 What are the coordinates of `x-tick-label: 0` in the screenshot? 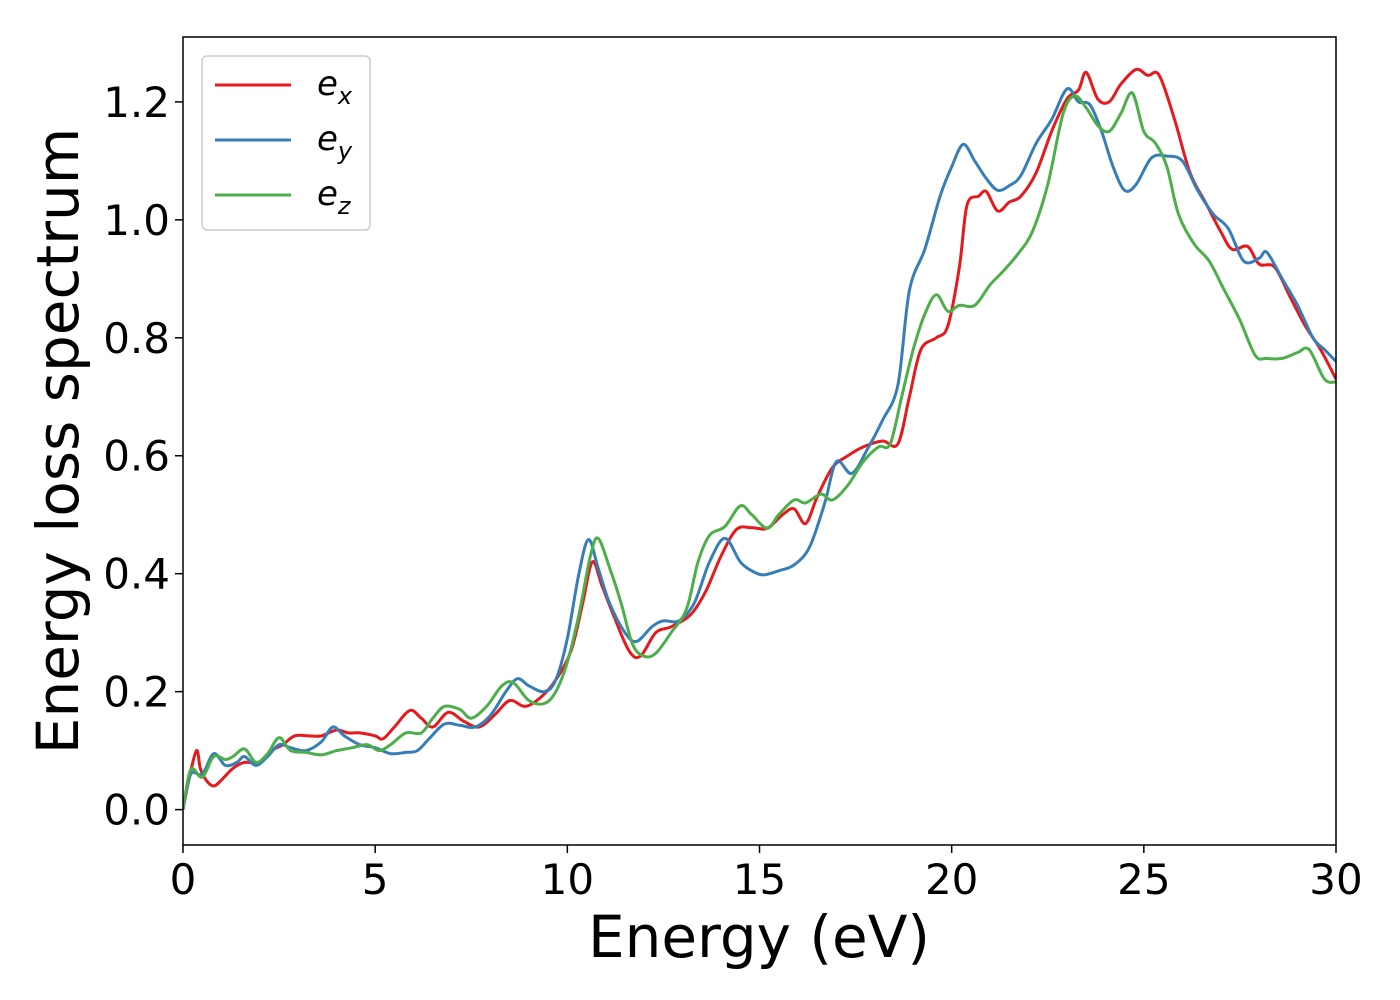 It's located at (183, 879).